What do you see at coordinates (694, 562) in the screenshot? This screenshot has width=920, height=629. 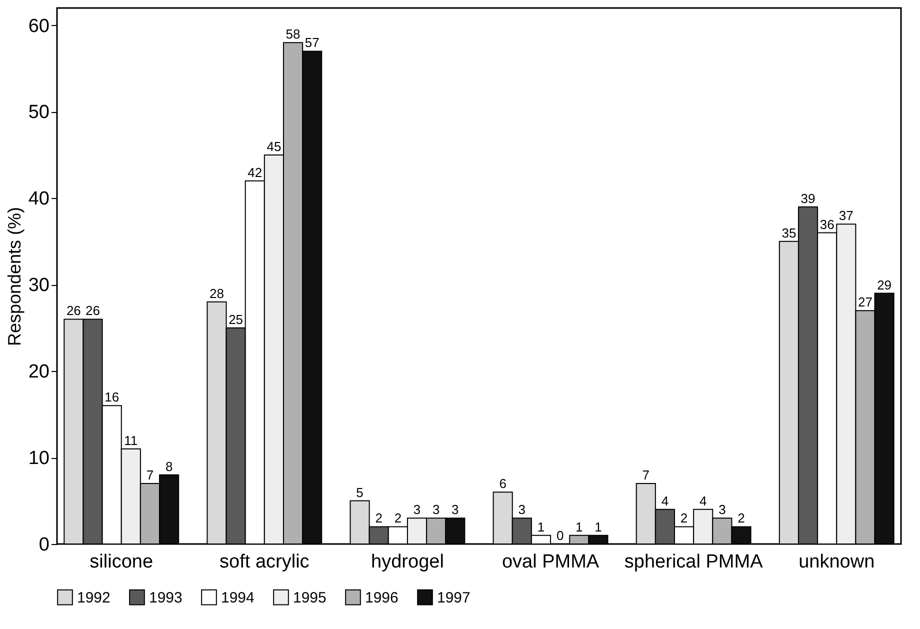 I see `x-tick-label: spherical PMMA` at bounding box center [694, 562].